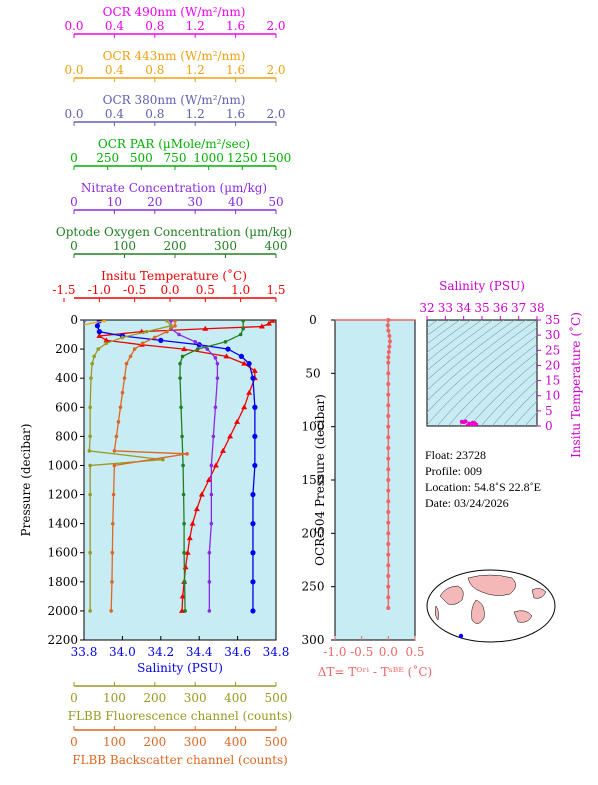 This screenshot has width=598, height=785. I want to click on fluor-tick-label: 0, so click(74, 698).